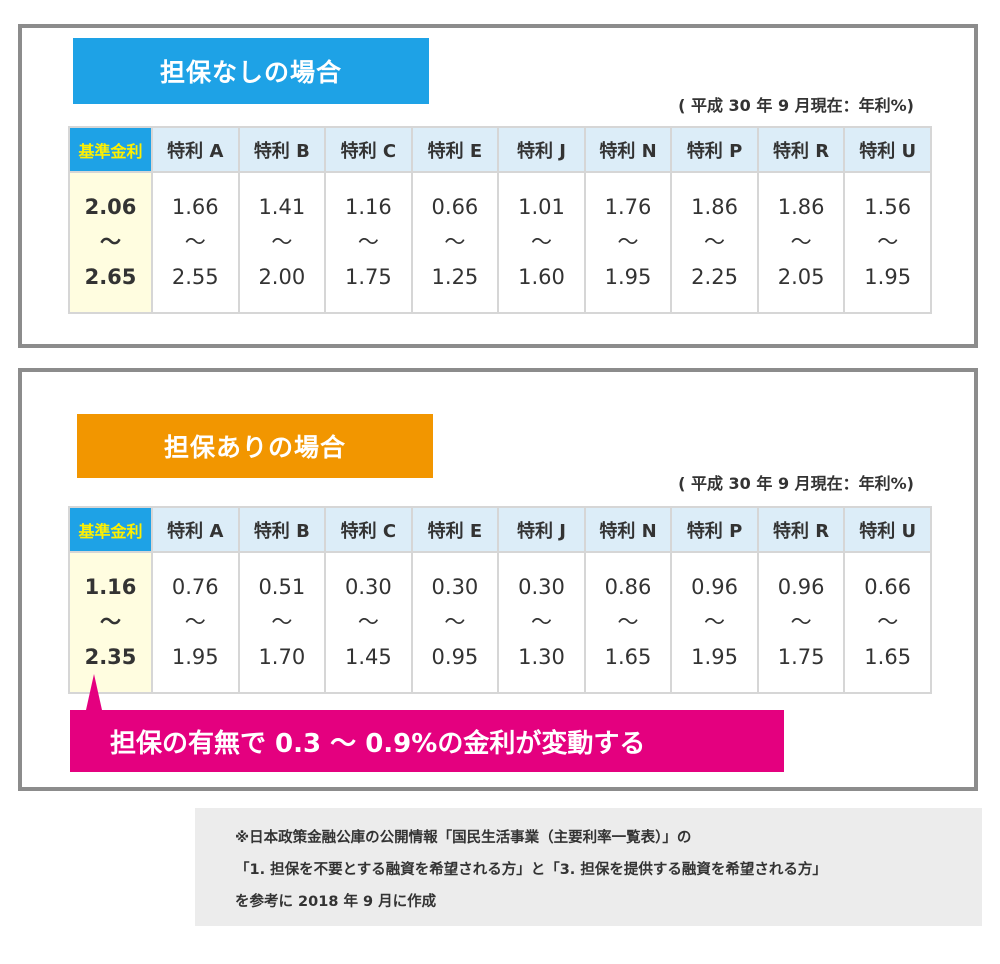  Describe the element at coordinates (195, 277) in the screenshot. I see `rate-high: 2.55` at that location.